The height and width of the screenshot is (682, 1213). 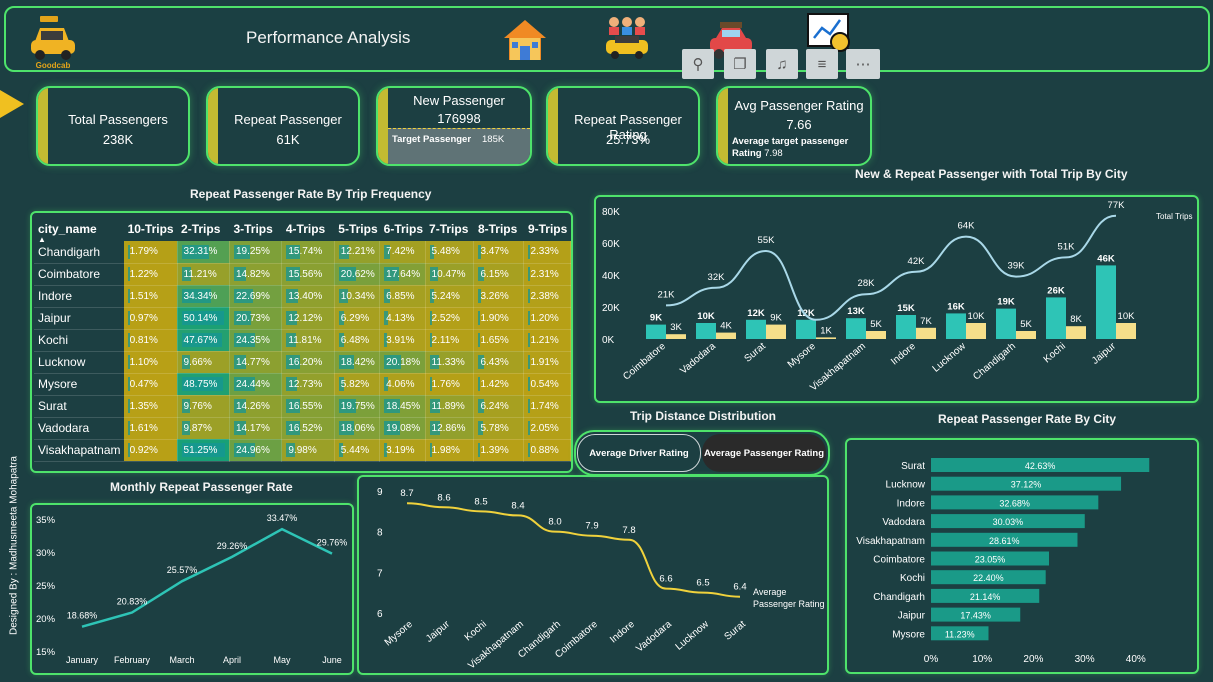 What do you see at coordinates (1027, 419) in the screenshot?
I see `repeat-city-title: Repeat Passenger Rate By City` at bounding box center [1027, 419].